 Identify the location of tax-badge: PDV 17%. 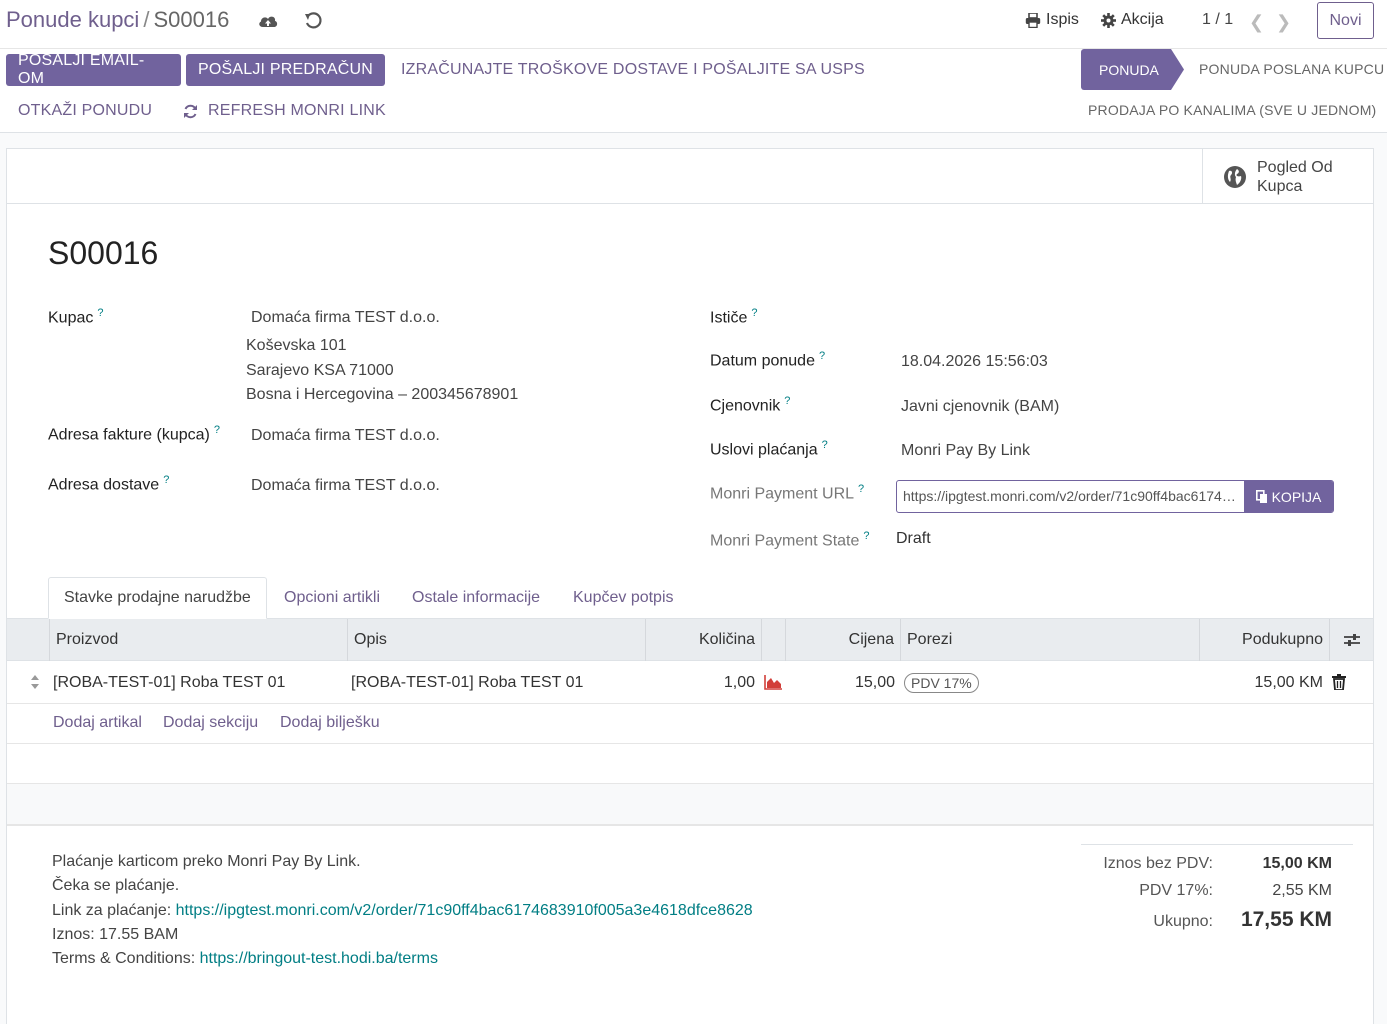
(941, 682).